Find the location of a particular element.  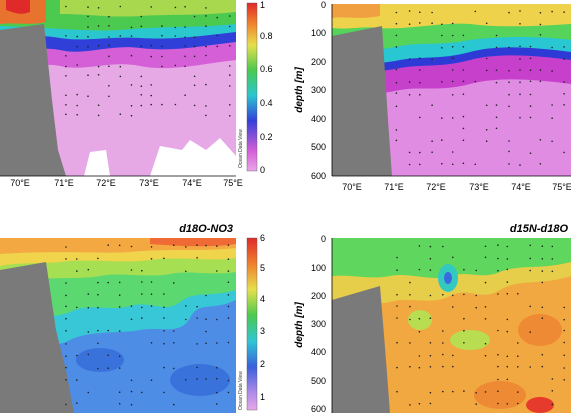

colorbar-bottom-tick: 1 is located at coordinates (262, 397).